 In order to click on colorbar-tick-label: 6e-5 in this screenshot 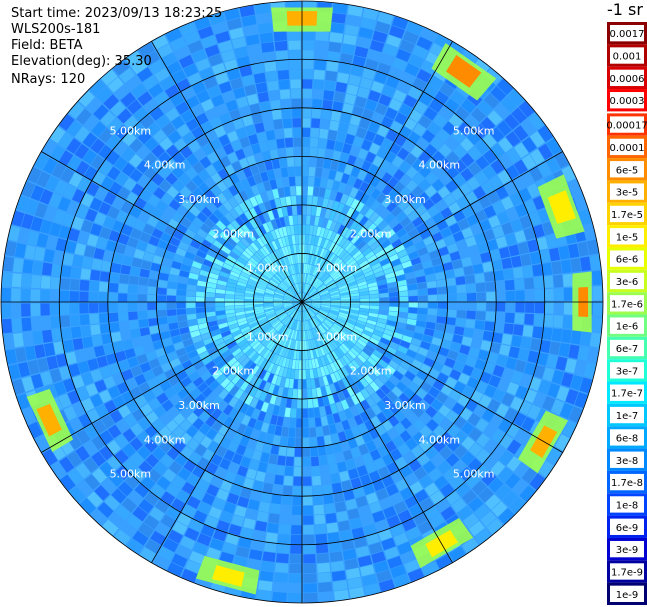, I will do `click(627, 170)`.